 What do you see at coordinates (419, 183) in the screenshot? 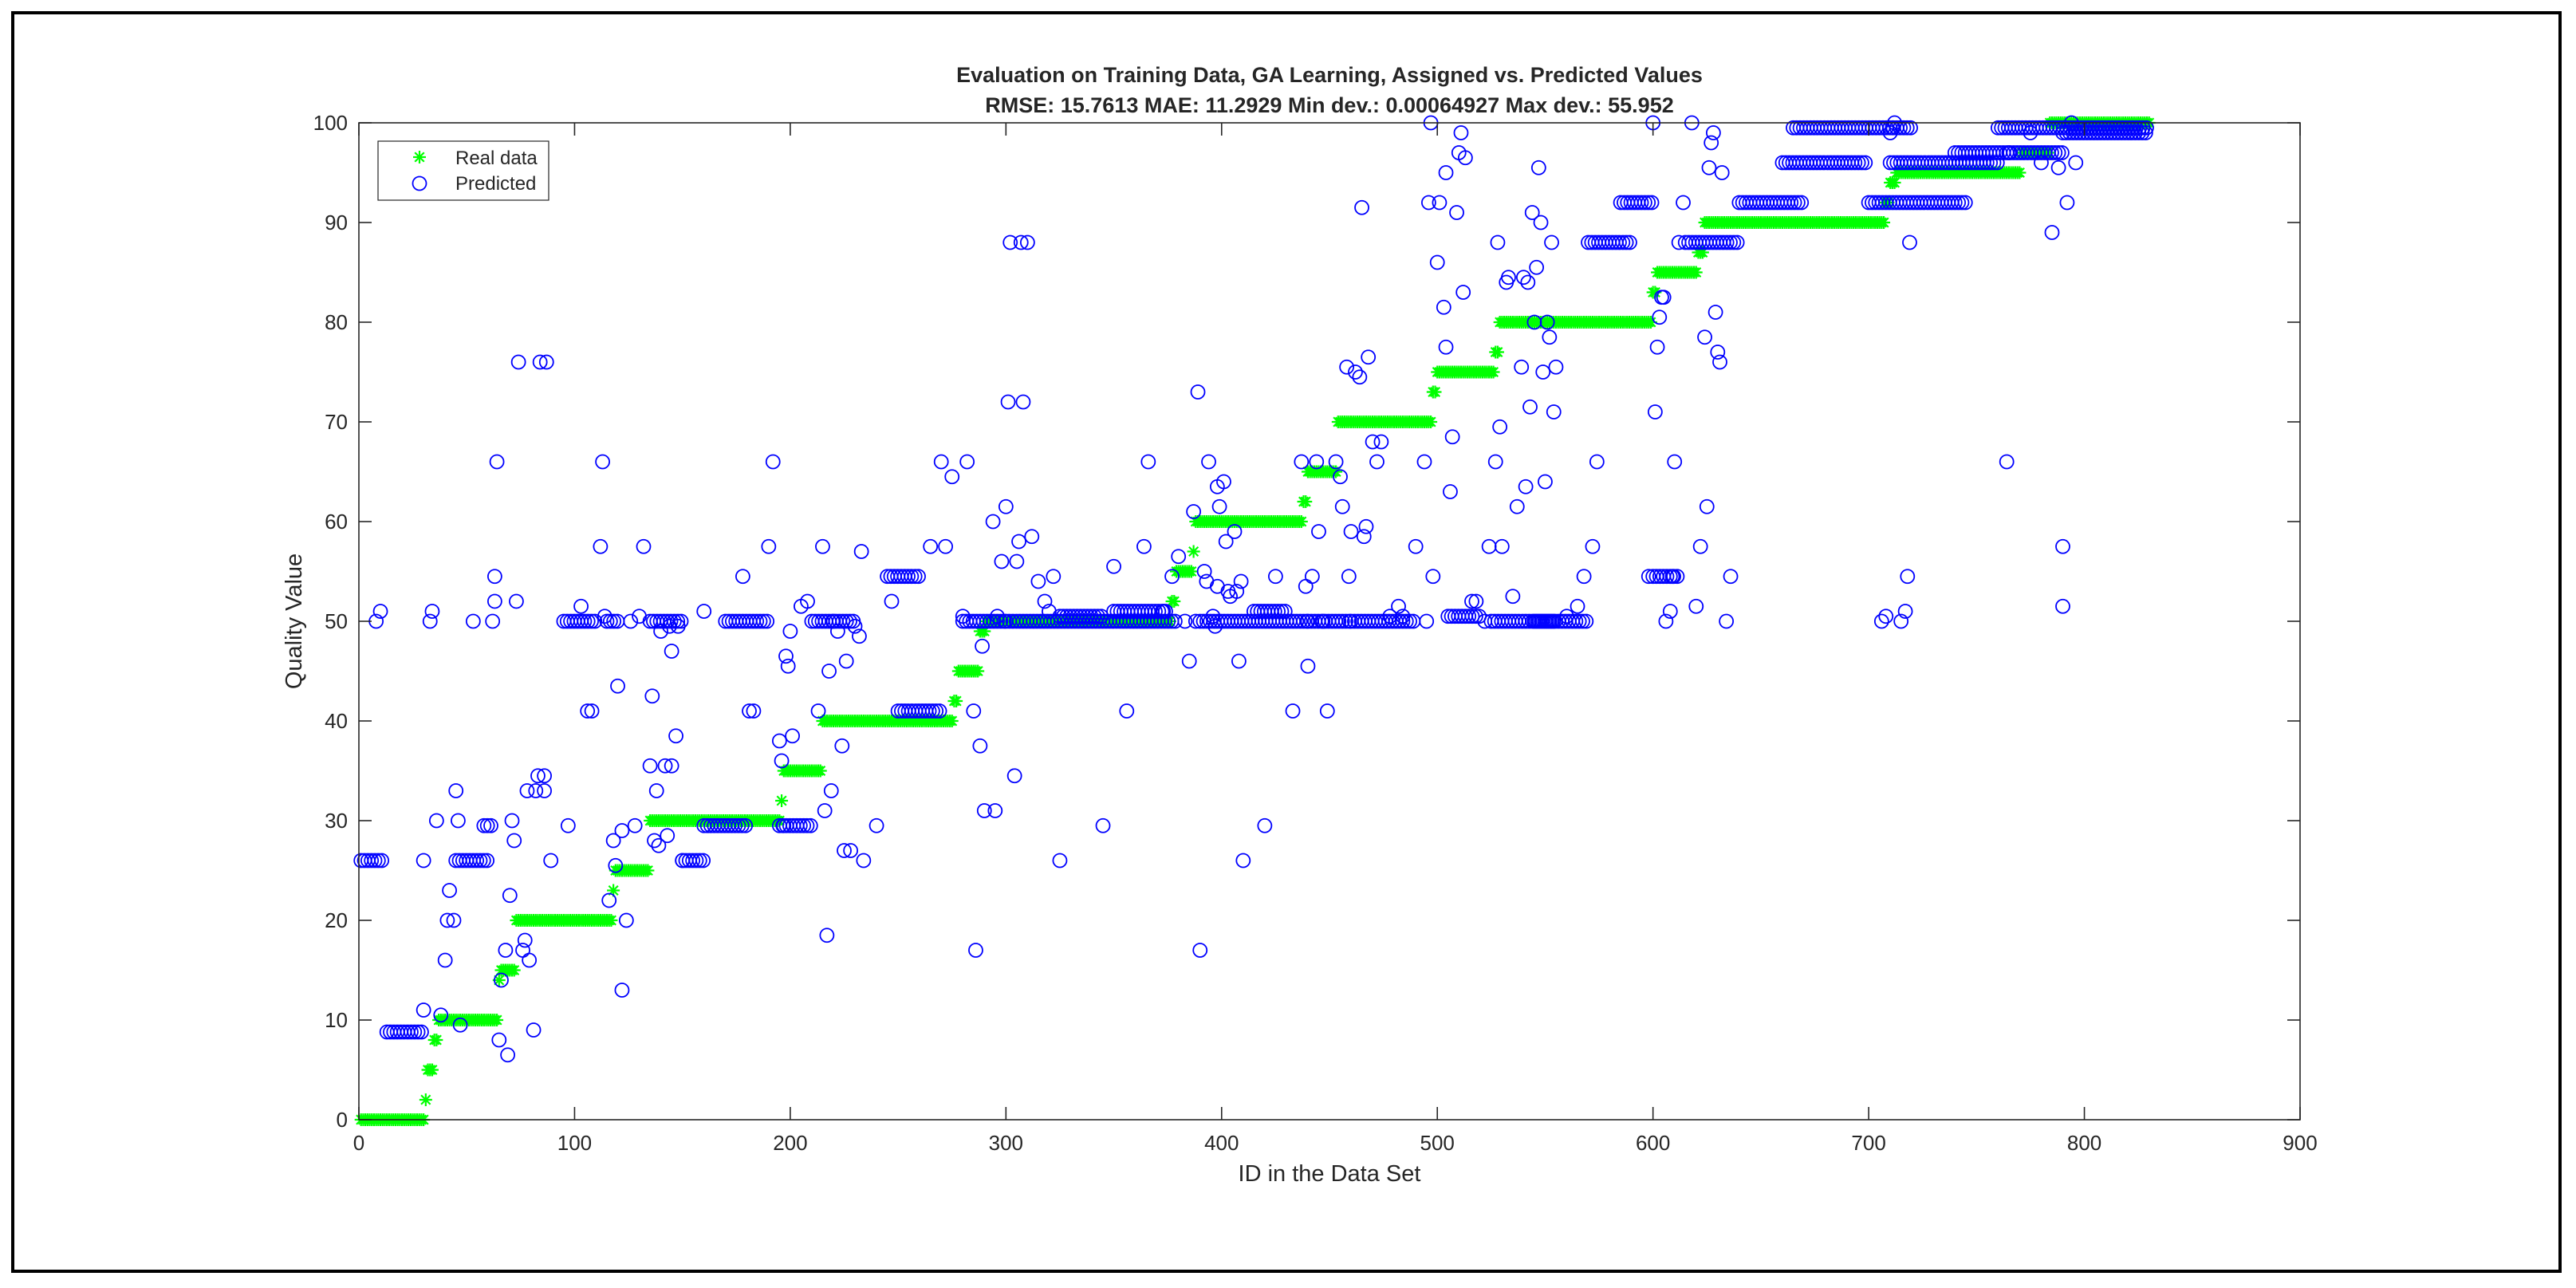
I see `legend-circle-icon` at bounding box center [419, 183].